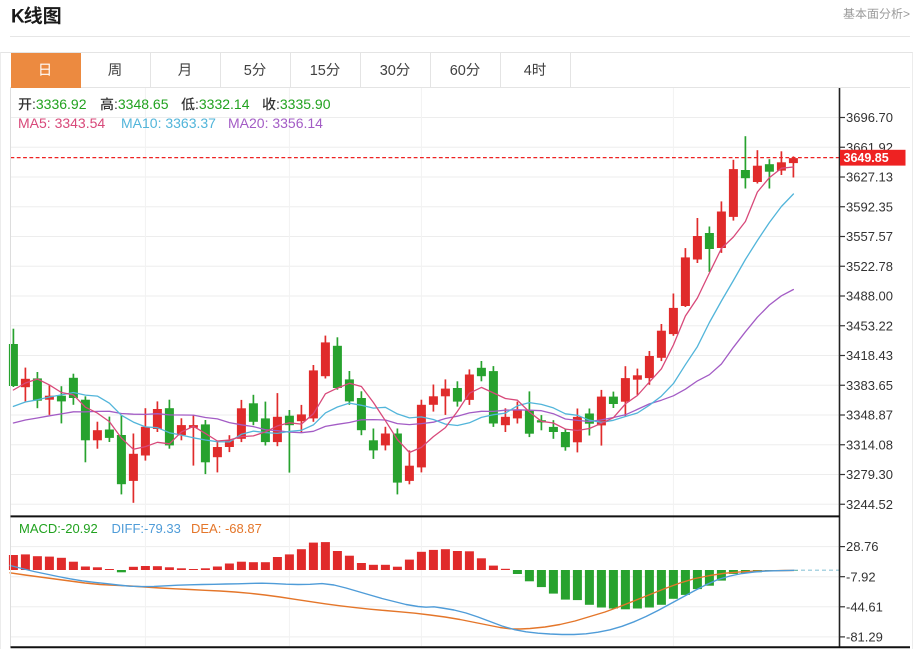 The image size is (918, 650). Describe the element at coordinates (869, 385) in the screenshot. I see `svg-text: 3383.65` at that location.